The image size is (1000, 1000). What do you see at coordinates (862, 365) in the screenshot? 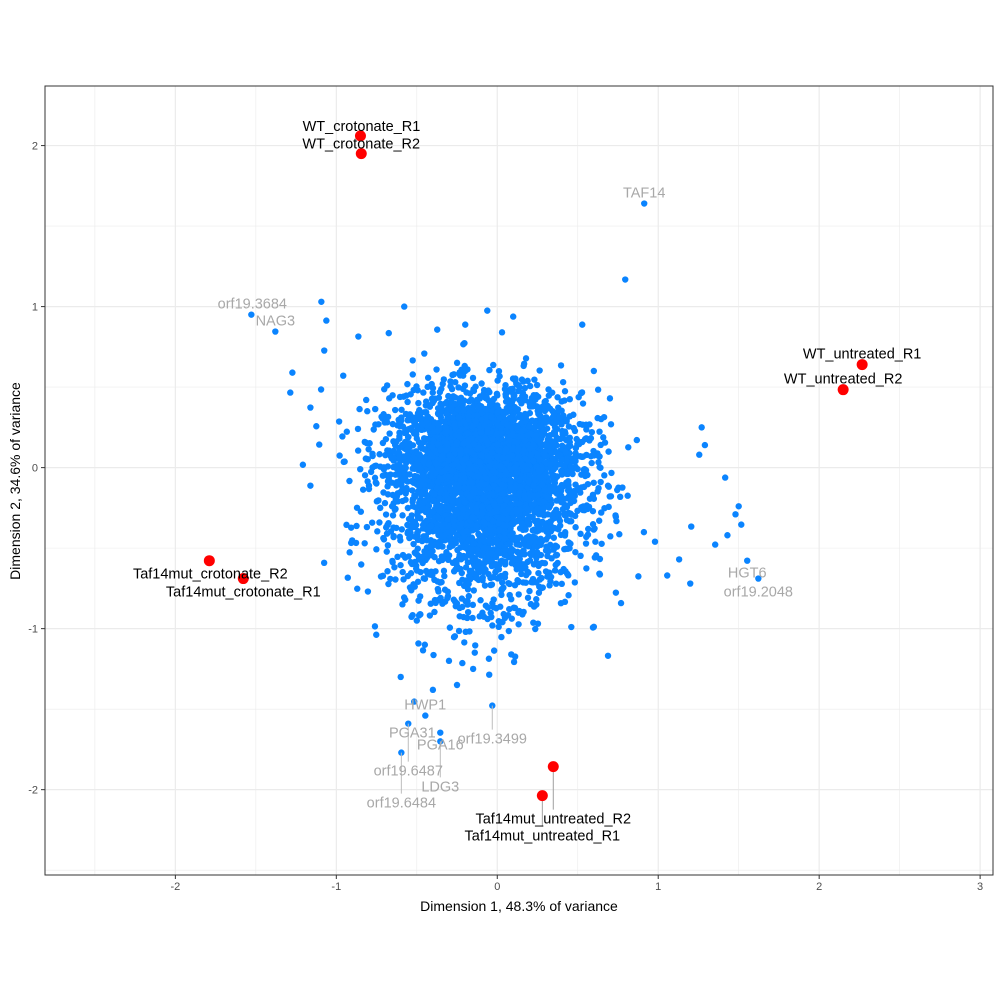
I see `sample-point` at bounding box center [862, 365].